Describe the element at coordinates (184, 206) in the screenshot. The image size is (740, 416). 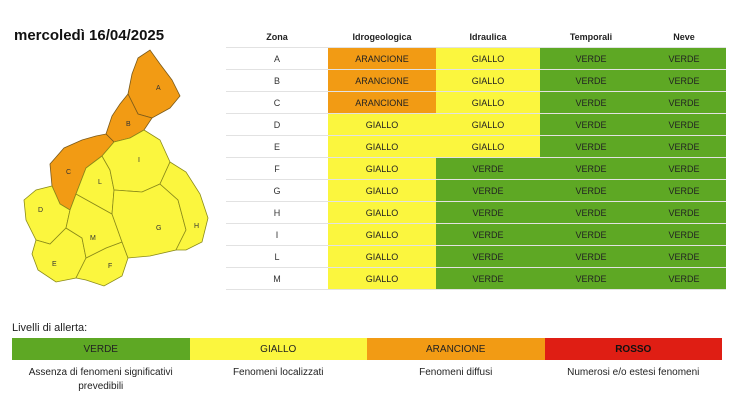
I see `map-zone-h` at that location.